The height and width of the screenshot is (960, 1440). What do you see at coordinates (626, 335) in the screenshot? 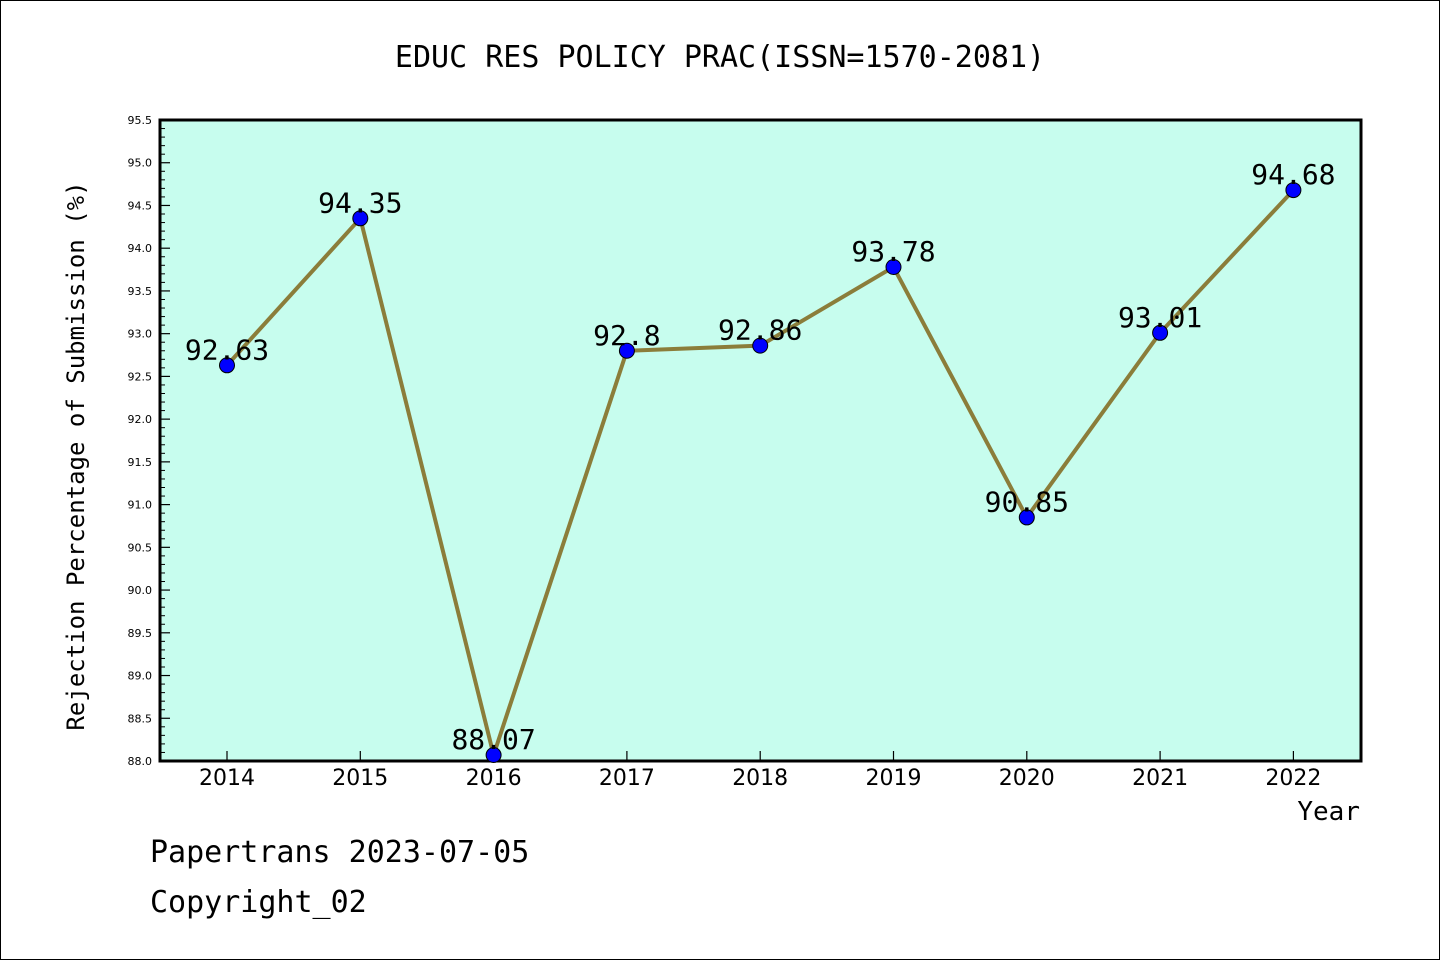
I see `data-value-label: 92.8` at bounding box center [626, 335].